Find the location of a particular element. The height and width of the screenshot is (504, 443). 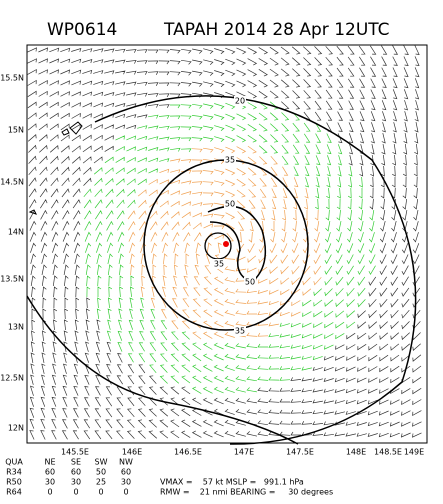

table-cell: R64 is located at coordinates (14, 492).